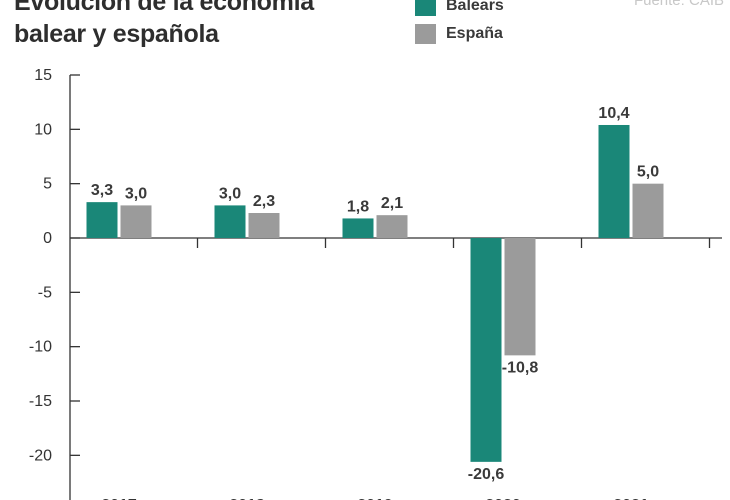  I want to click on bar-espana-2021, so click(648, 210).